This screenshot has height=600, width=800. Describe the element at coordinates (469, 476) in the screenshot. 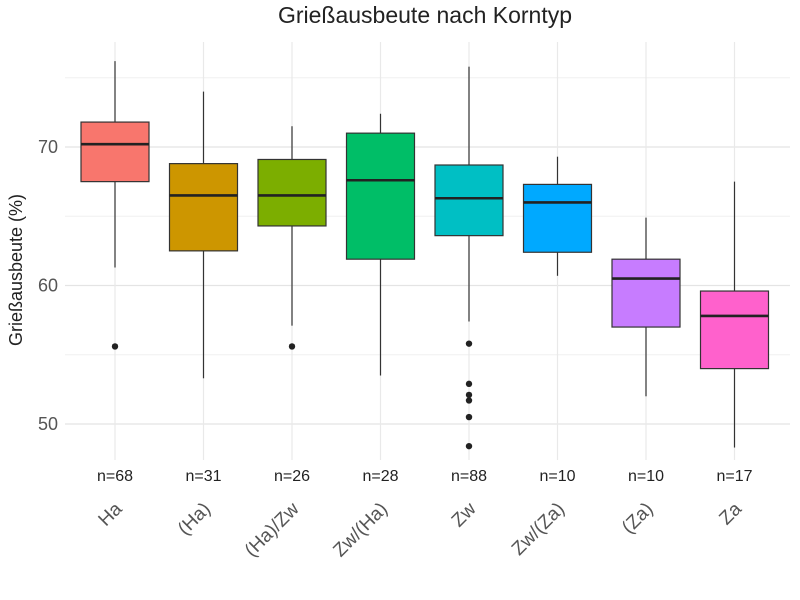

I see `count-label: n=88` at that location.